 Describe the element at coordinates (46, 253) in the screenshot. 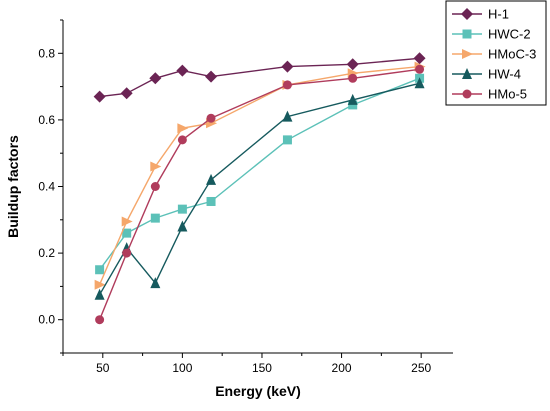

I see `y-tick-label: 0.2` at that location.